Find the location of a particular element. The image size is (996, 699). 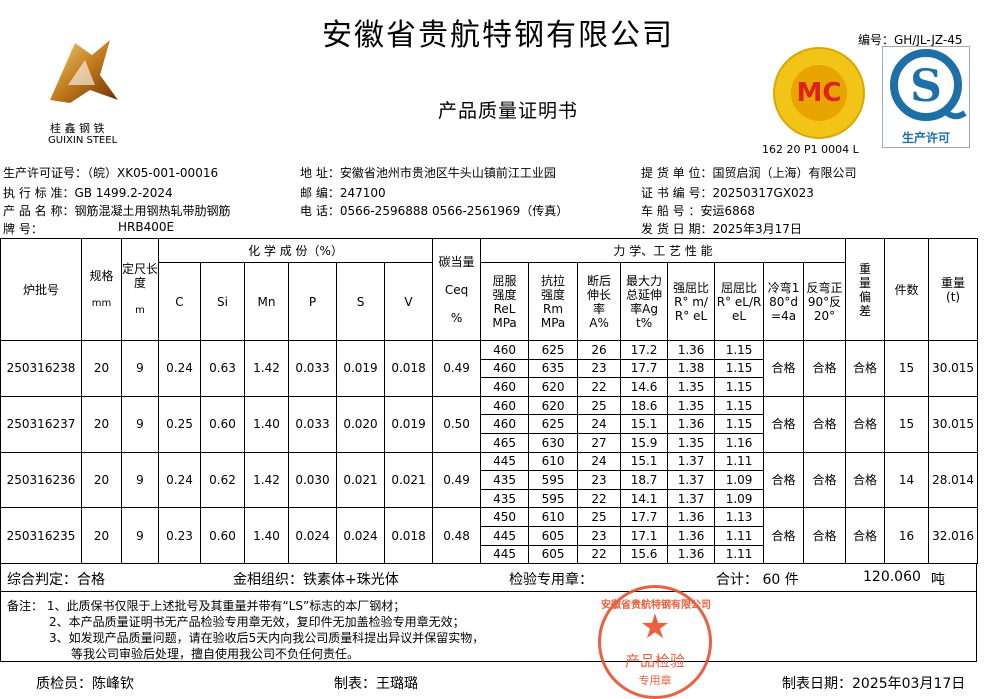

cell-mn: 1.40 is located at coordinates (266, 536).